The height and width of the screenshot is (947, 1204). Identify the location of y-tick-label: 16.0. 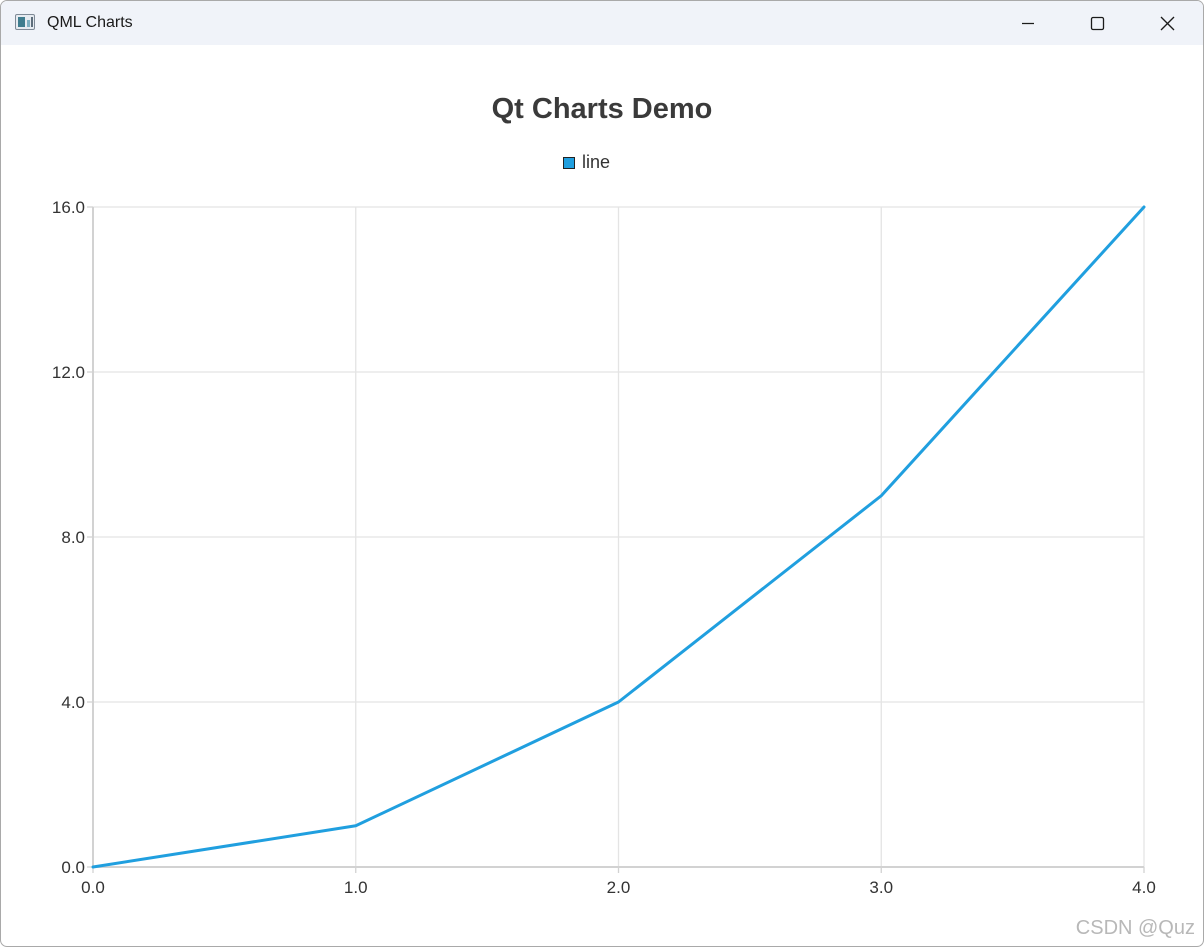
(68, 207).